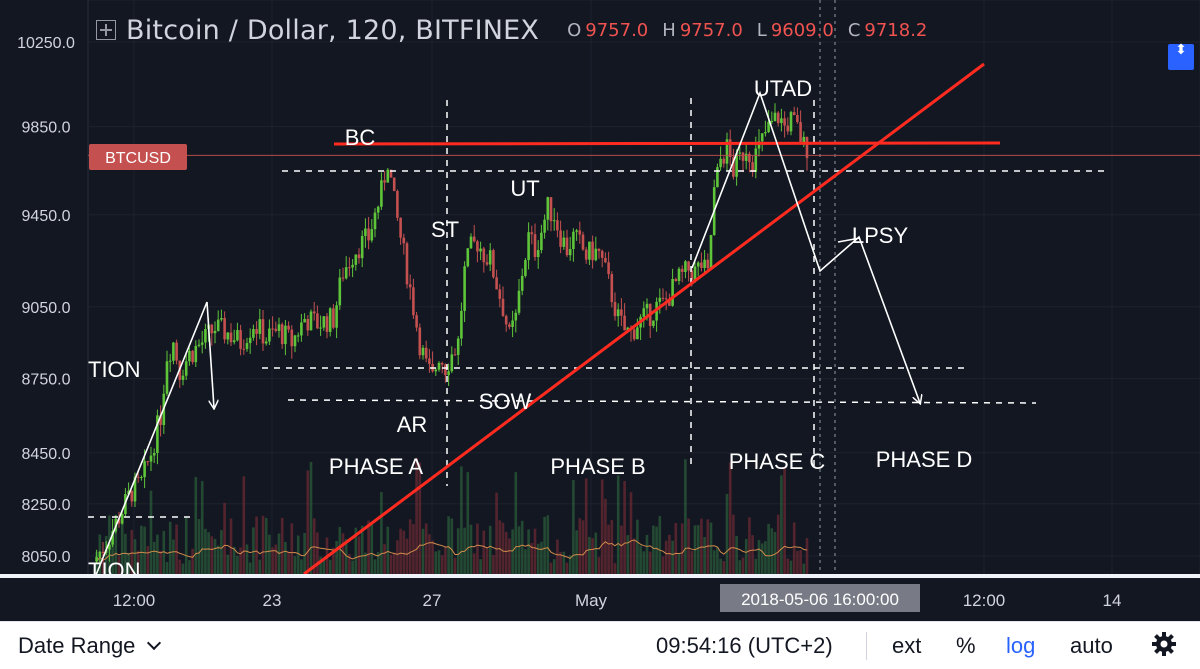 This screenshot has width=1200, height=669. Describe the element at coordinates (452, 551) in the screenshot. I see `volume-ma-line` at that location.